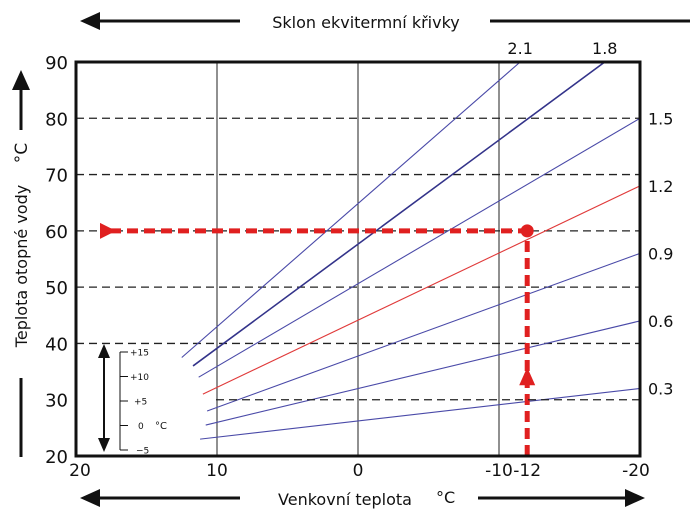  I want to click on title-arrow-icon, so click(90, 21).